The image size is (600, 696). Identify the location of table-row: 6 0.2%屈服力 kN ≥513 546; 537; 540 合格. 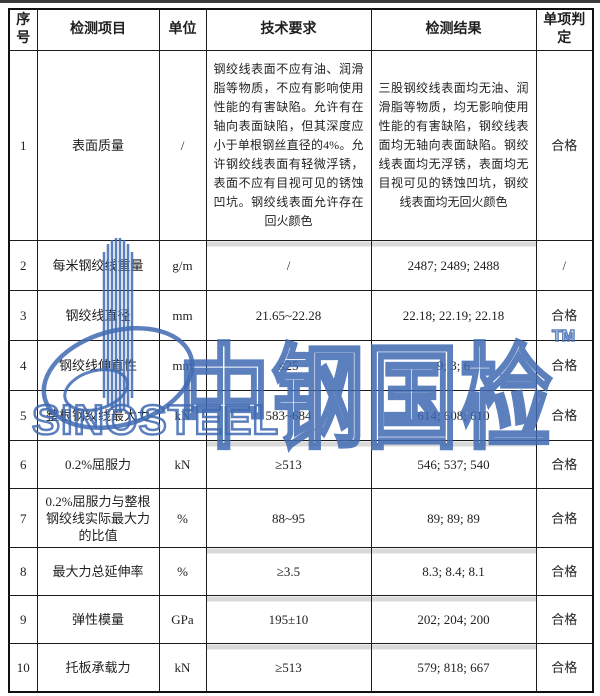
(301, 464).